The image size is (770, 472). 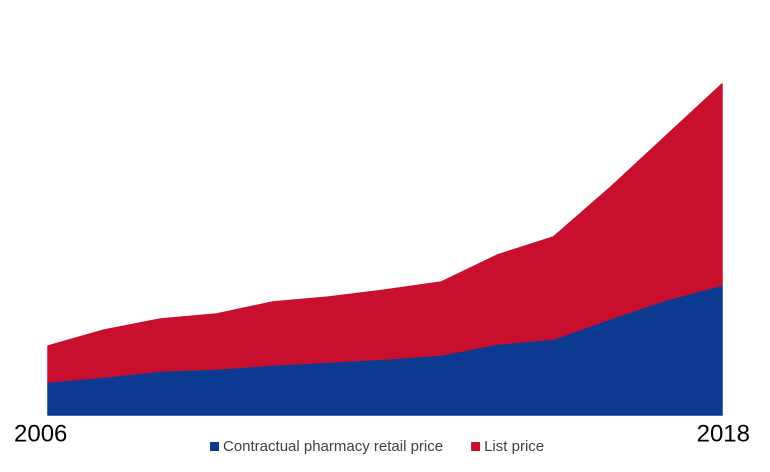 I want to click on x-tick-label: 2018, so click(x=723, y=433).